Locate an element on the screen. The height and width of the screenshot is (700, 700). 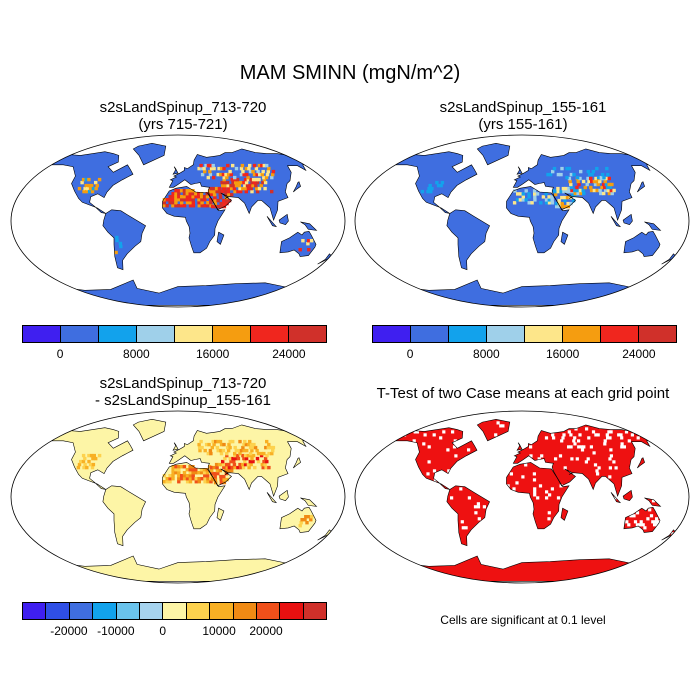
panel-2-title: s2sLandSpinup_155-161 (yrs 155-161) is located at coordinates (523, 116).